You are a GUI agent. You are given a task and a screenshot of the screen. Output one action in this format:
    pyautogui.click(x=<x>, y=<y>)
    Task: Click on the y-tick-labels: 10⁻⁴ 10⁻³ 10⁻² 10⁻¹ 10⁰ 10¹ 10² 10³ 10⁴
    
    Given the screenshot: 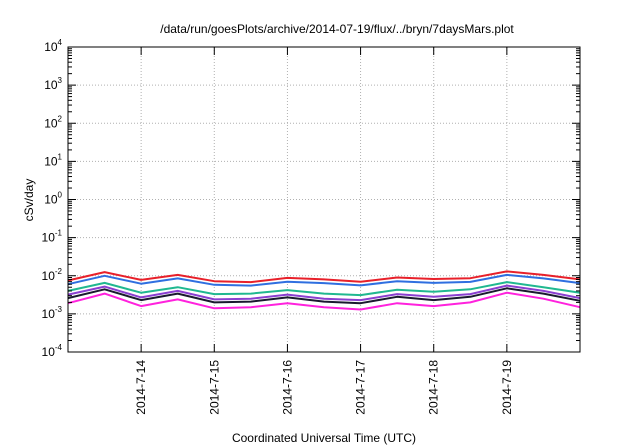 What is the action you would take?
    pyautogui.click(x=52, y=198)
    